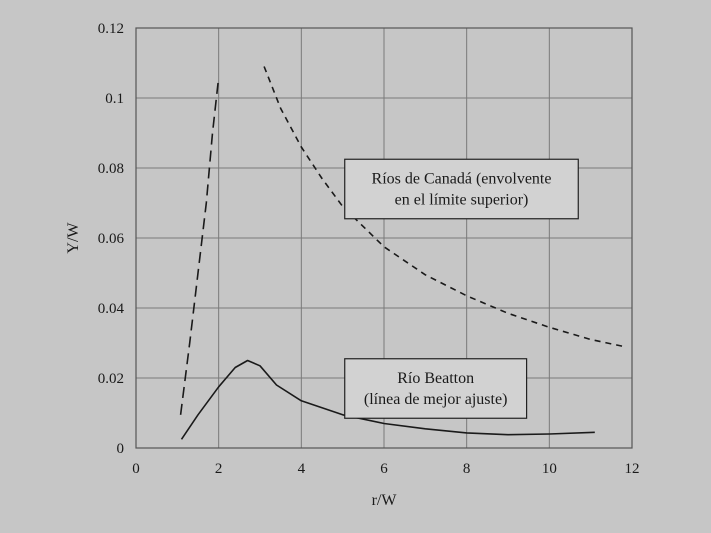 The height and width of the screenshot is (533, 711). What do you see at coordinates (111, 379) in the screenshot?
I see `y-tick-label: 0.02` at bounding box center [111, 379].